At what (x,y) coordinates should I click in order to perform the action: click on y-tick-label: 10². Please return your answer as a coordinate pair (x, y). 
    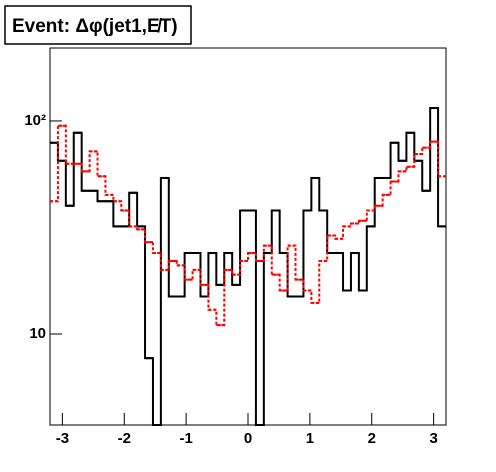
    Looking at the image, I should click on (35, 120).